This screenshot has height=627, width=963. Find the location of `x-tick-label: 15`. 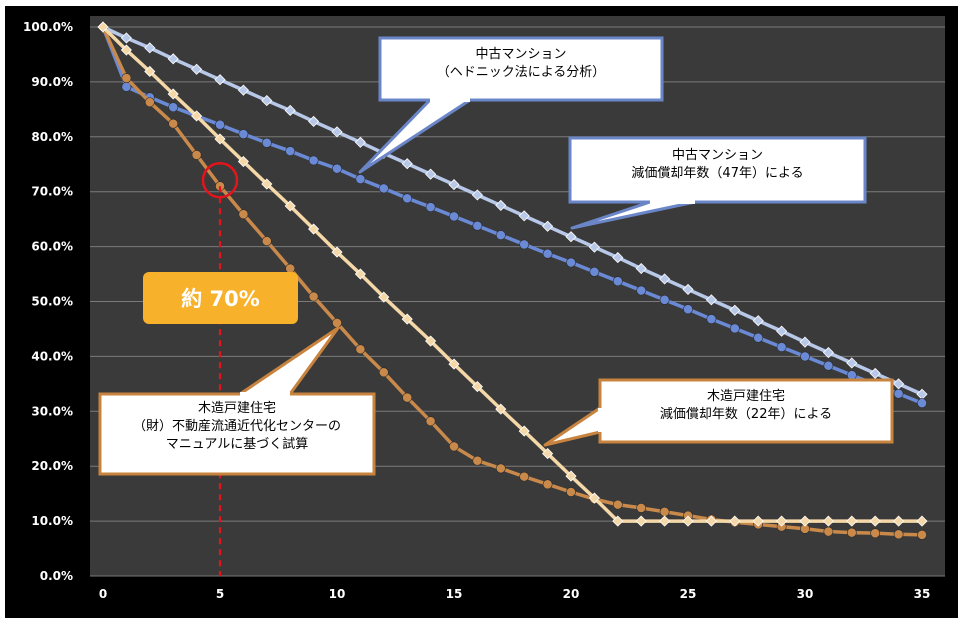

x-tick-label: 15 is located at coordinates (454, 594).